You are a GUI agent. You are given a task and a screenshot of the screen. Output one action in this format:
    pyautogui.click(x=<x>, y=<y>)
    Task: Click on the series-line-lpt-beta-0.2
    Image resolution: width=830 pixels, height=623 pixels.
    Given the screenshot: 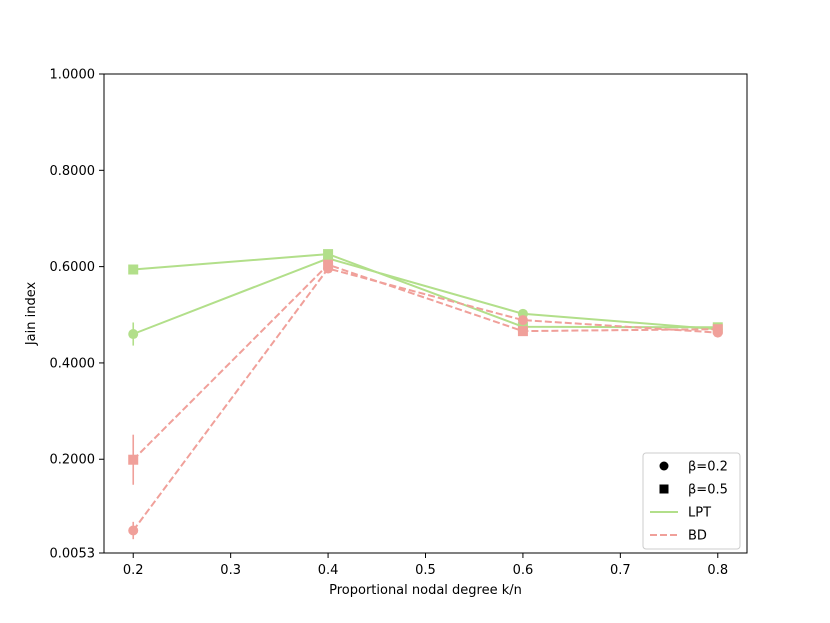 What is the action you would take?
    pyautogui.click(x=425, y=296)
    